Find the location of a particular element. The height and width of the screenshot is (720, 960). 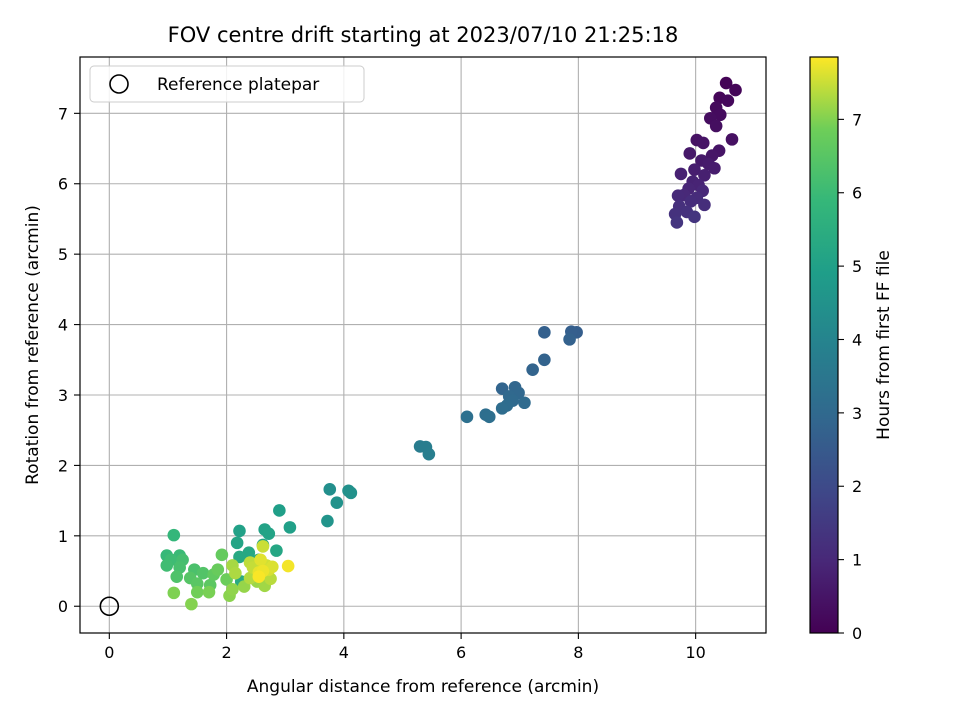

y-tick-label-2: 2 is located at coordinates (63, 465).